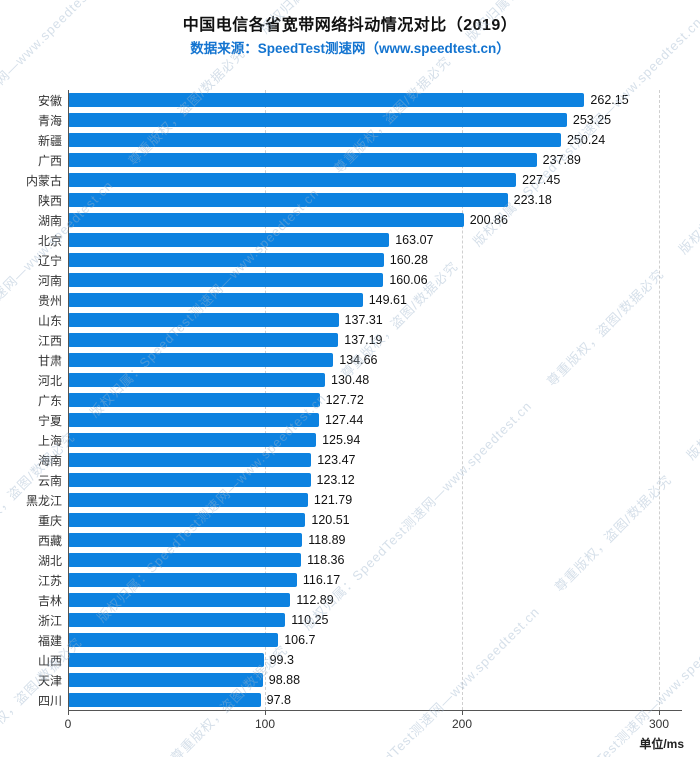  What do you see at coordinates (336, 460) in the screenshot?
I see `value-label: 123.47` at bounding box center [336, 460].